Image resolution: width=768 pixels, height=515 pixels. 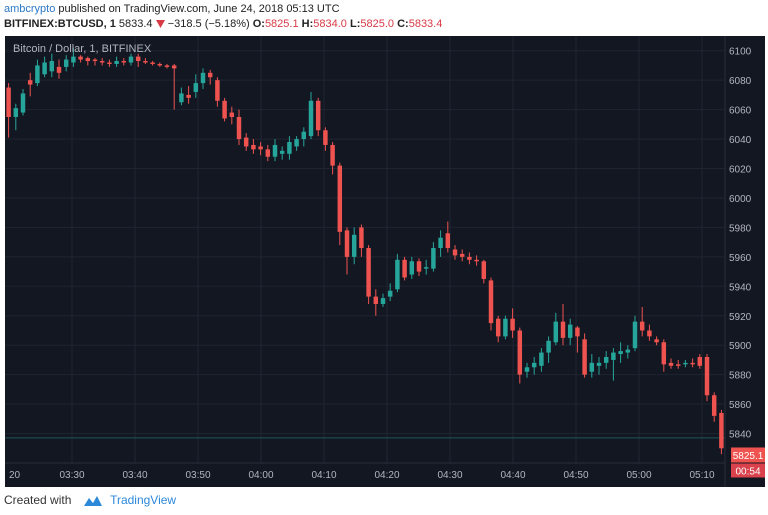 What do you see at coordinates (15, 475) in the screenshot?
I see `x-tick-label: 20` at bounding box center [15, 475].